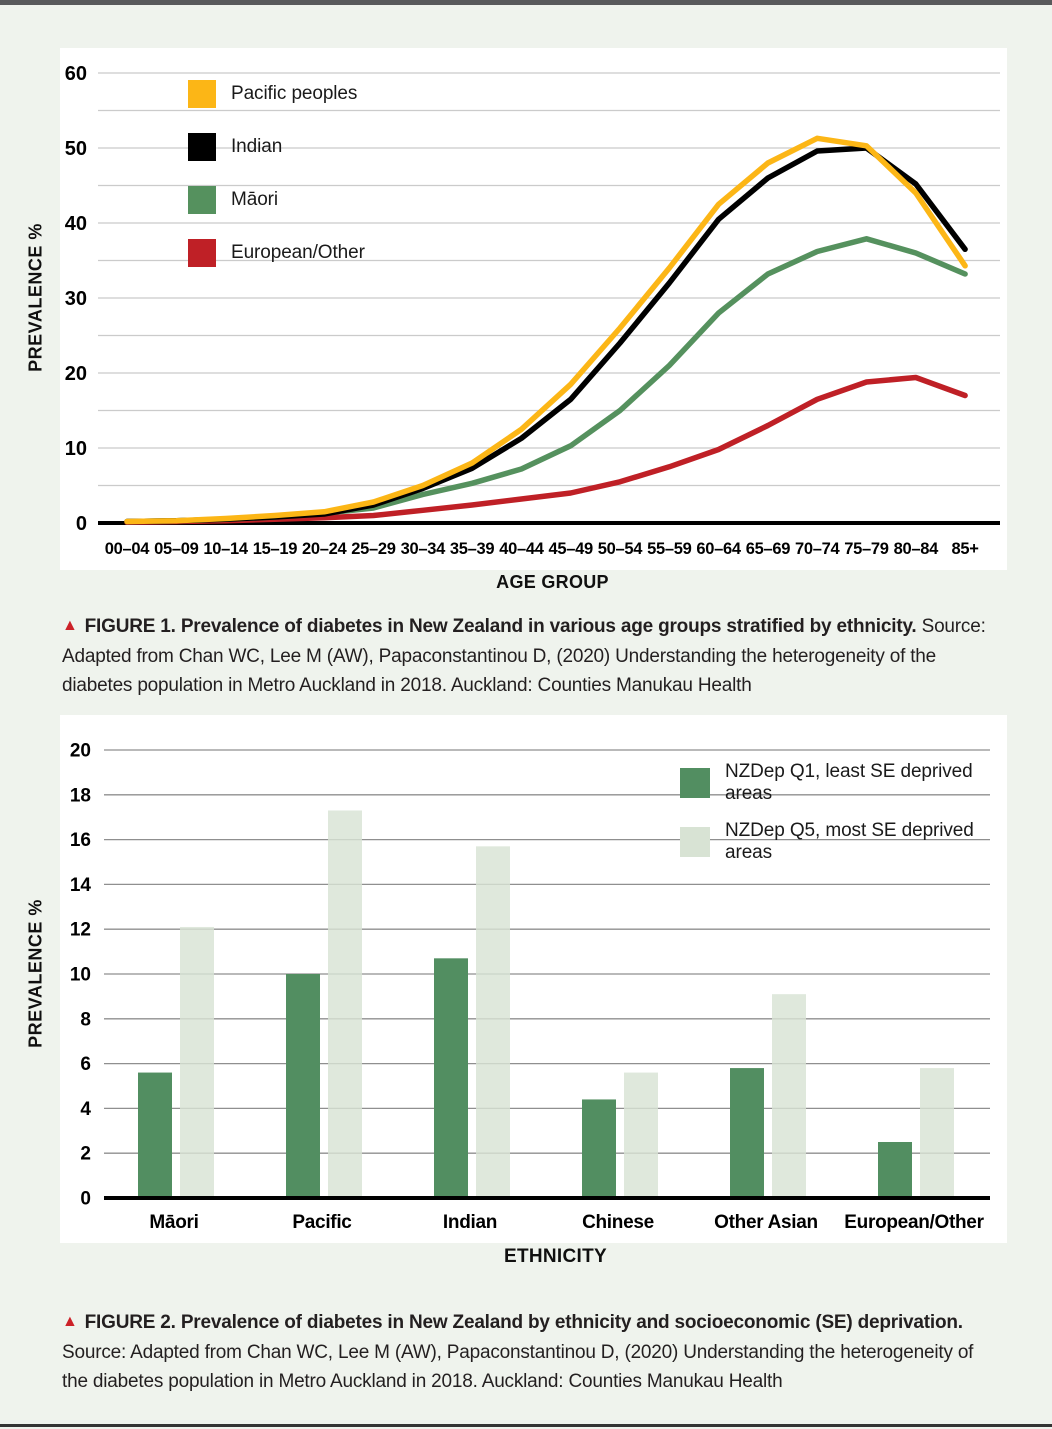  I want to click on bar-nzdep-q1-european-other, so click(895, 1170).